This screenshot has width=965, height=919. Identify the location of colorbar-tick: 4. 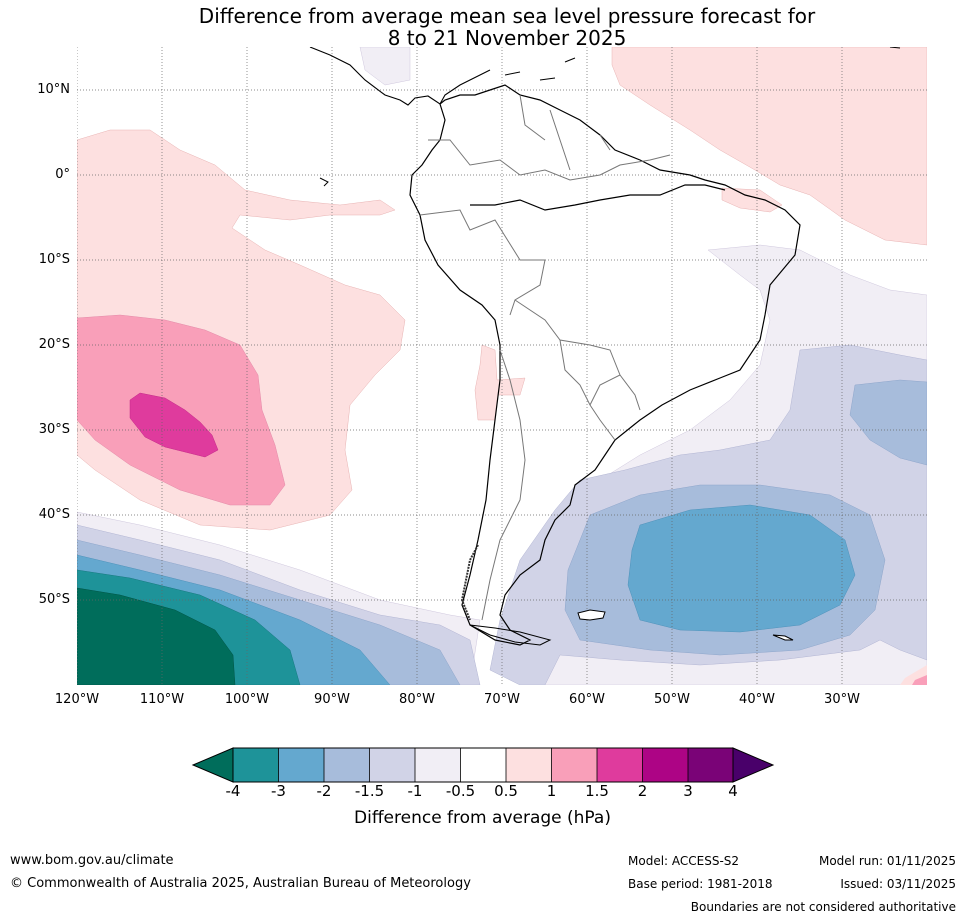
(733, 791).